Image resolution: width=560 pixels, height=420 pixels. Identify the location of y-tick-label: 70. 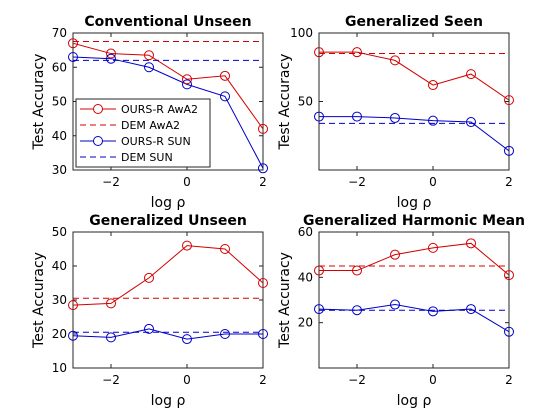
(59, 33).